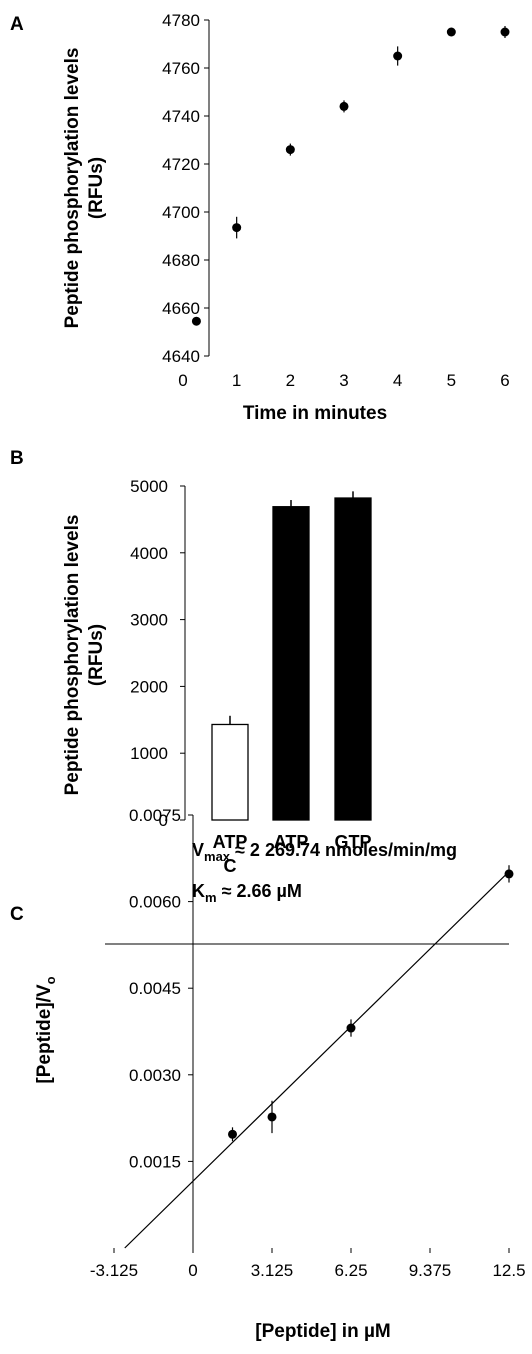 The image size is (532, 1354). Describe the element at coordinates (149, 620) in the screenshot. I see `b-y-tick-label: 3000` at that location.